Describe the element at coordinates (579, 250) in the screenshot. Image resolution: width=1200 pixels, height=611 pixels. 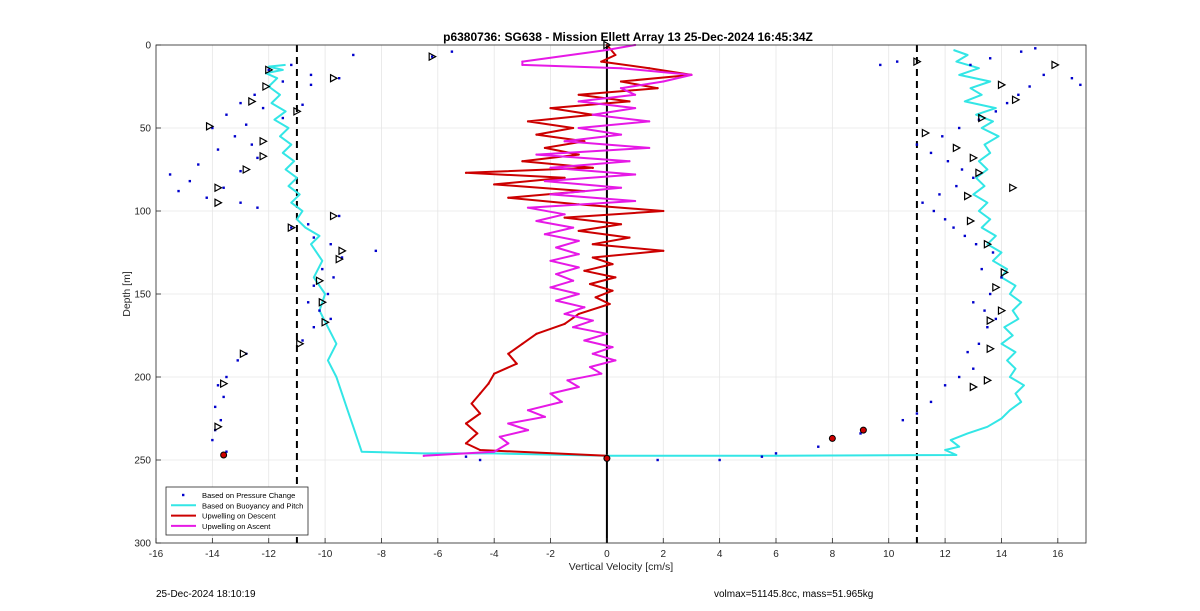
I see `upwelling-on-descent-line` at that location.